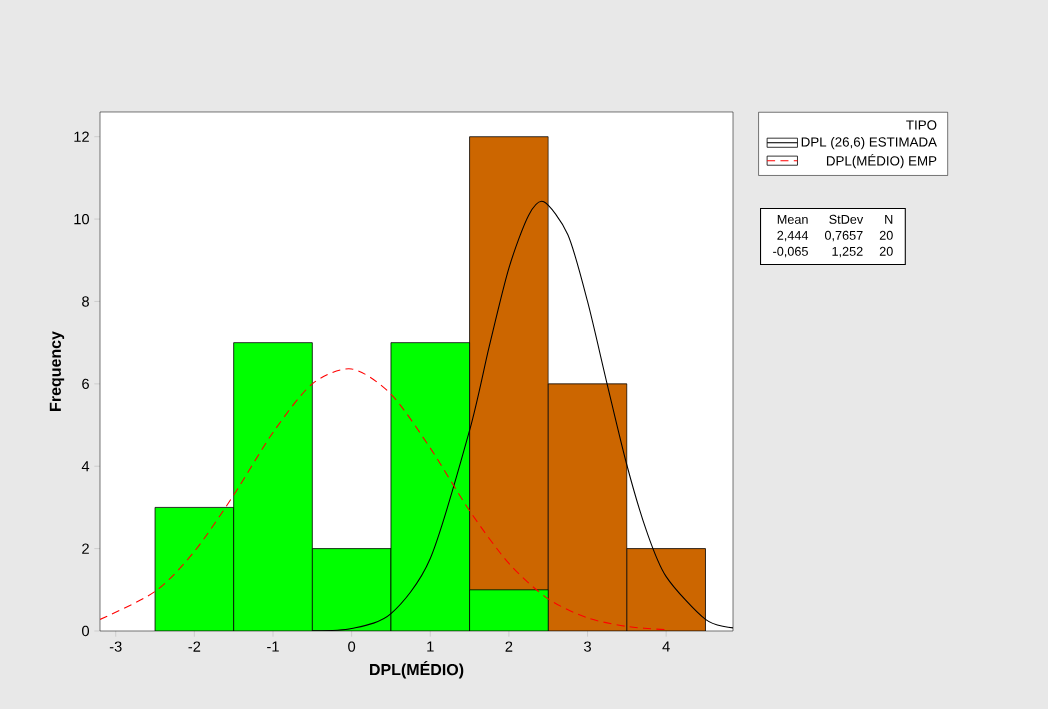 This screenshot has height=709, width=1048. Describe the element at coordinates (430, 646) in the screenshot. I see `x-tick-label: 1` at that location.